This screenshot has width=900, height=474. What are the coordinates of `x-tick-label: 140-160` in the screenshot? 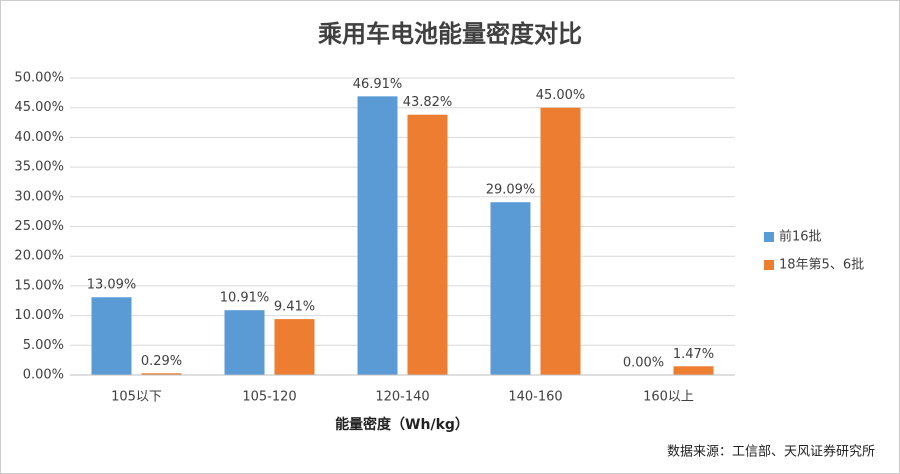 It's located at (535, 397).